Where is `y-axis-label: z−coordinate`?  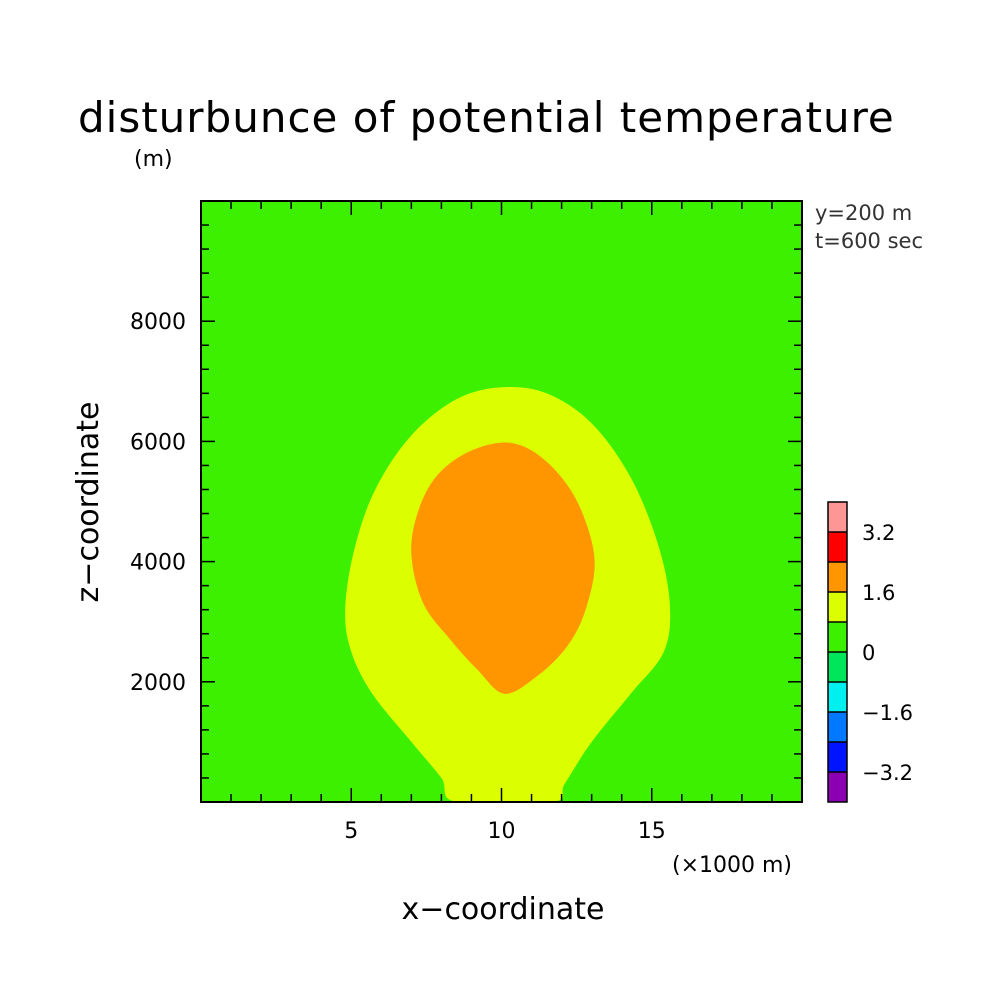
y-axis-label: z−coordinate is located at coordinates (88, 502).